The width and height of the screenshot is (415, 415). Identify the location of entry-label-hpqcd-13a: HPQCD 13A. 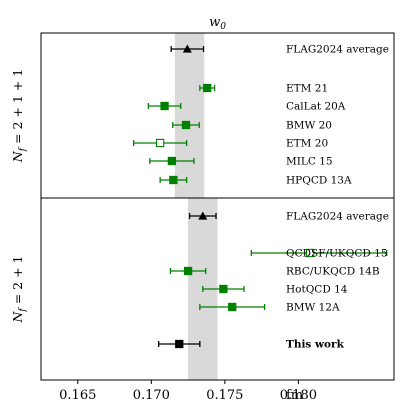
(319, 181).